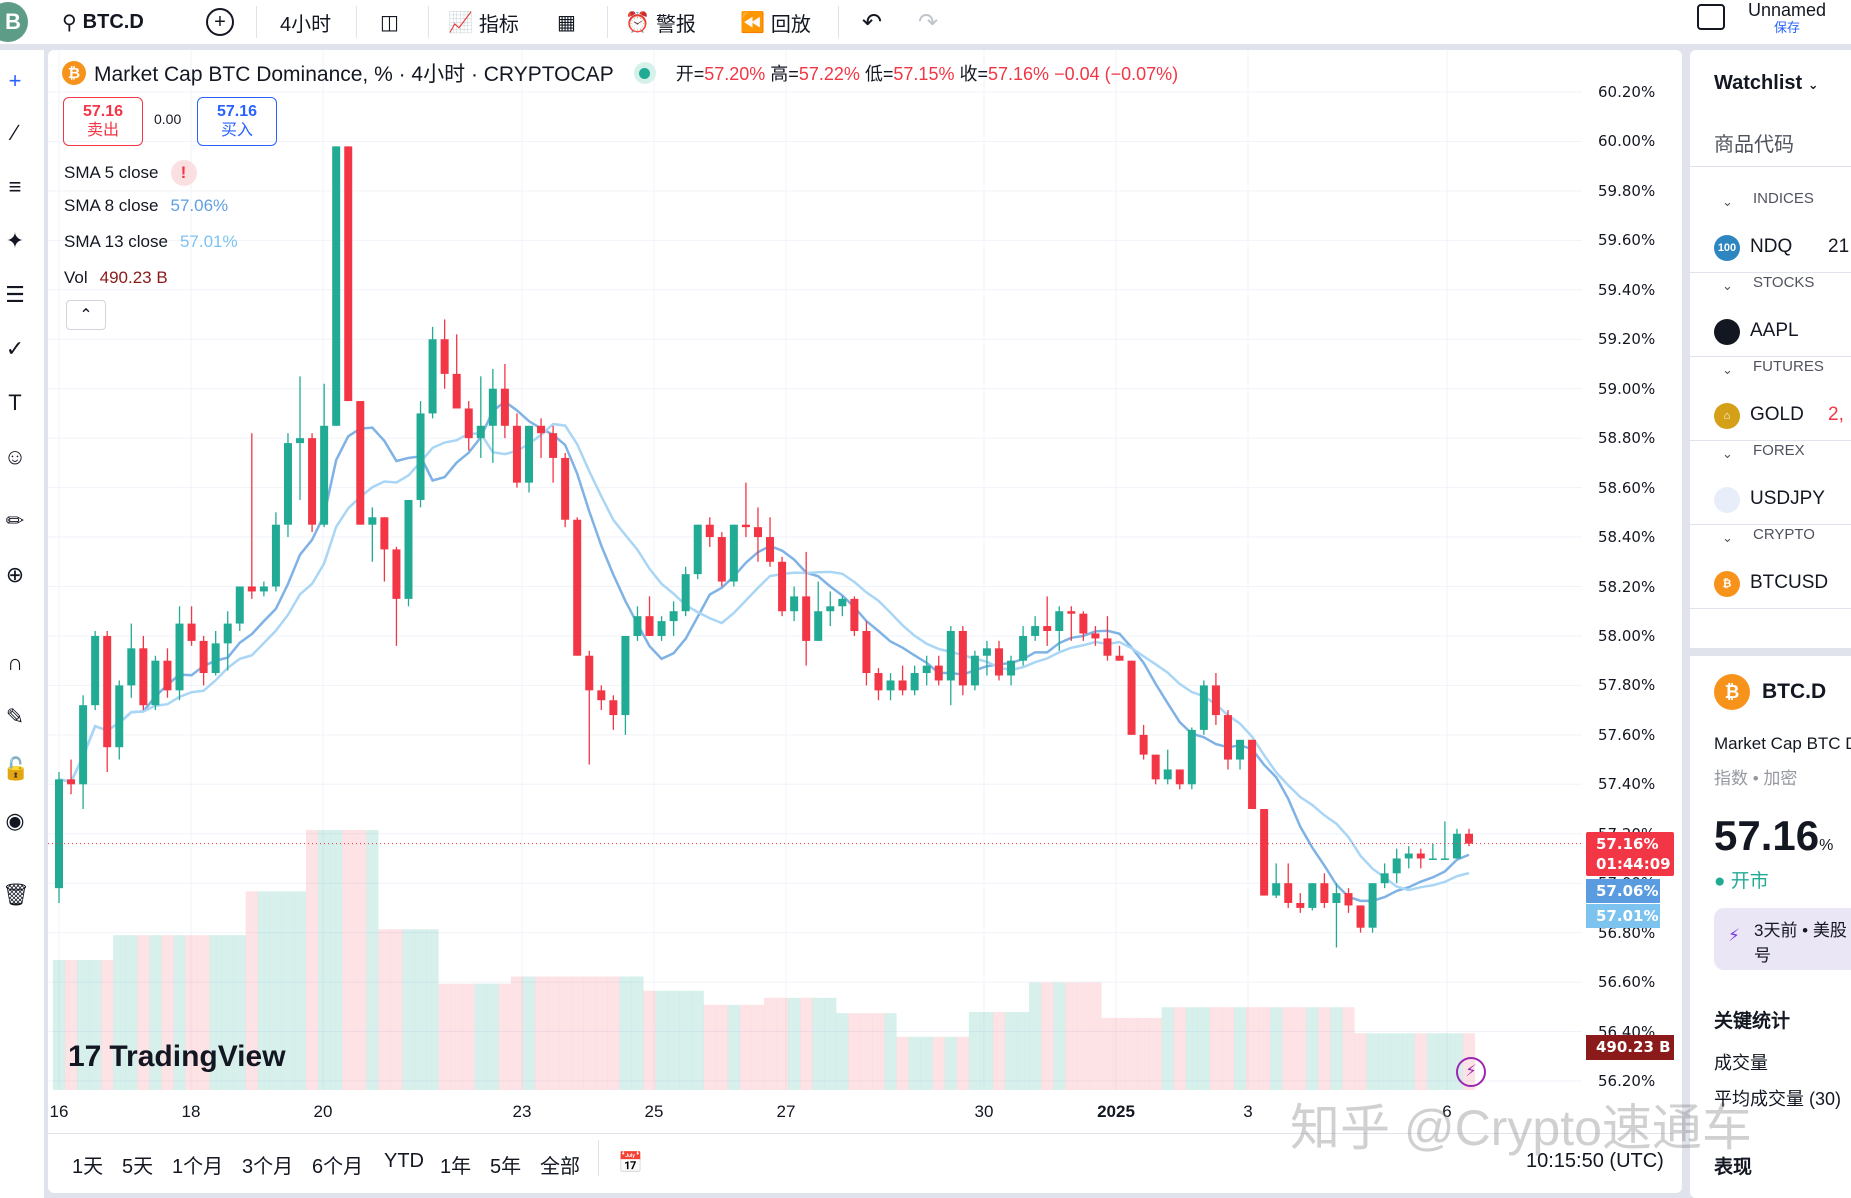 This screenshot has width=1851, height=1198. What do you see at coordinates (116, 278) in the screenshot?
I see `legend-volume: Vol 490.23 B` at bounding box center [116, 278].